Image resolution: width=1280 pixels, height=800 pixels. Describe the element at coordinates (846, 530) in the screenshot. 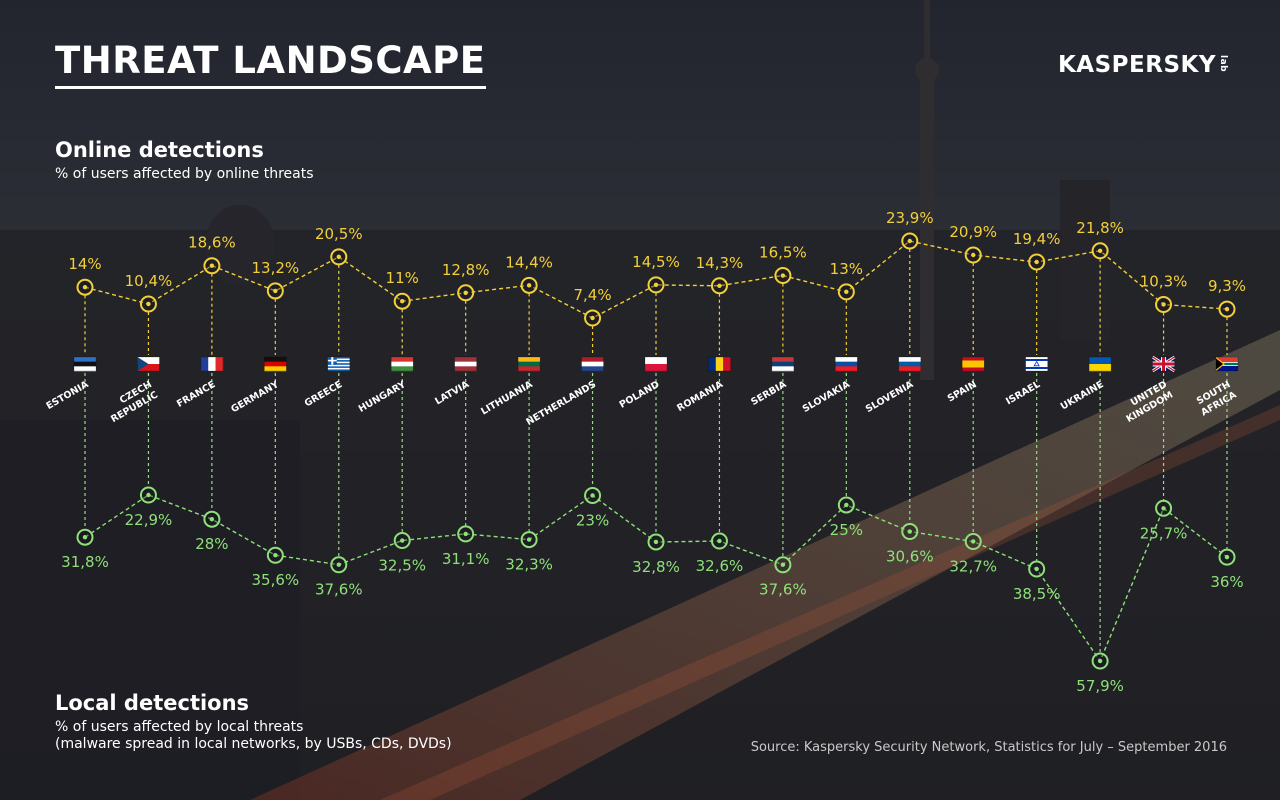

I see `local-value-slovakia: 25%` at that location.